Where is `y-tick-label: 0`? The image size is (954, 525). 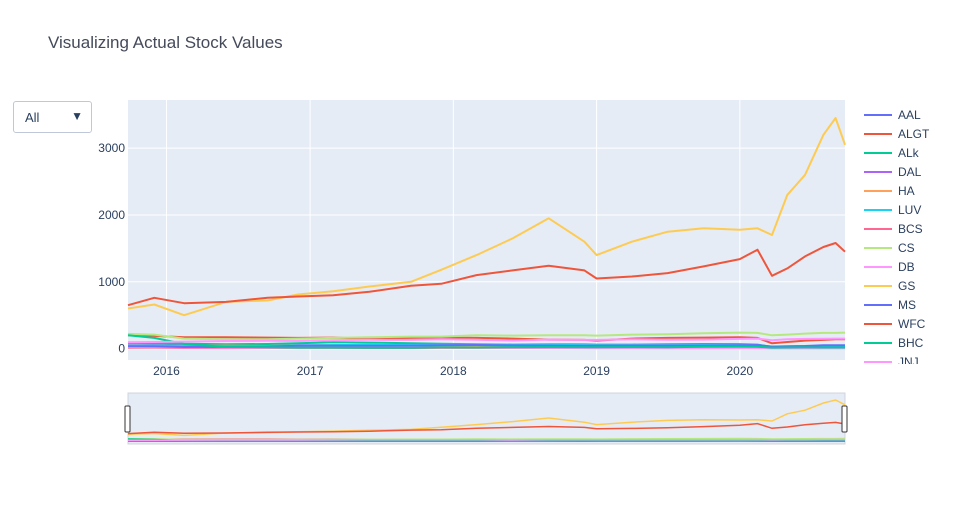 y-tick-label: 0 is located at coordinates (121, 349).